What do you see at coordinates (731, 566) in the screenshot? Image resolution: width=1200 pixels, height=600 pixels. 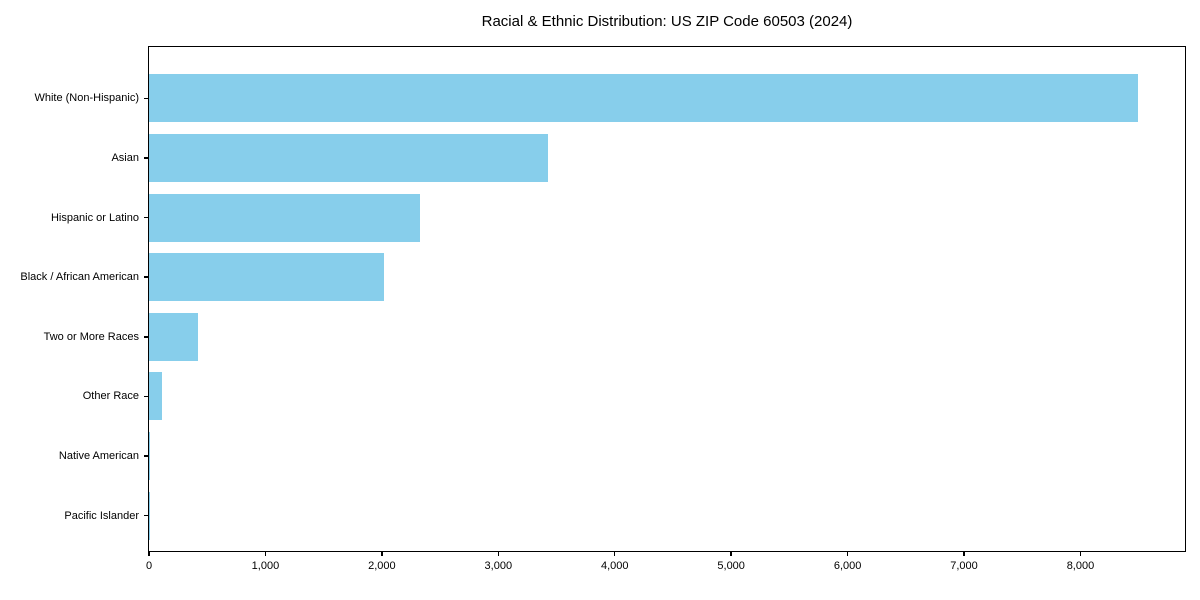 I see `x-axis-tick-label-5-000: 5,000` at bounding box center [731, 566].